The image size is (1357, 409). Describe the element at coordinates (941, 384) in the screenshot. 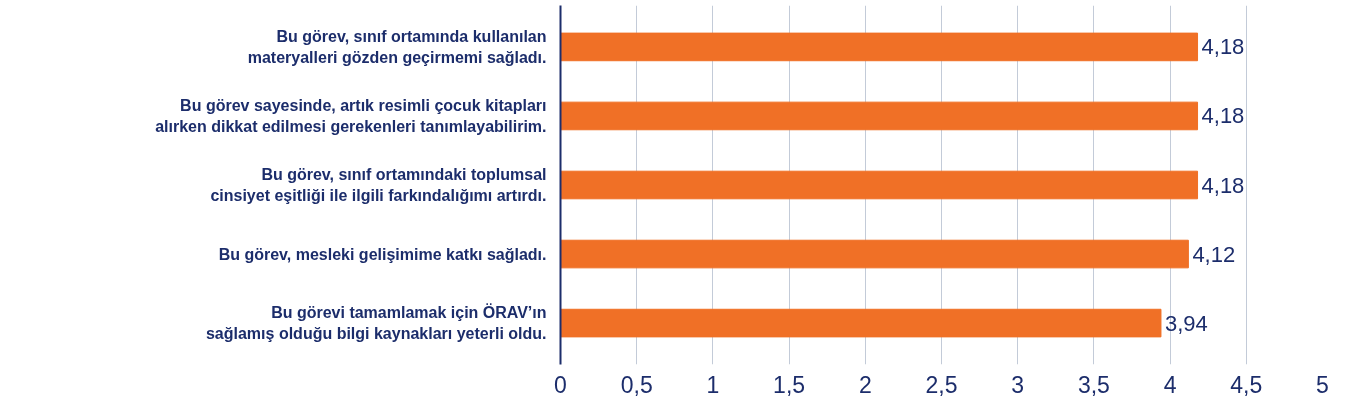

I see `x-tick-label: 2,5` at that location.